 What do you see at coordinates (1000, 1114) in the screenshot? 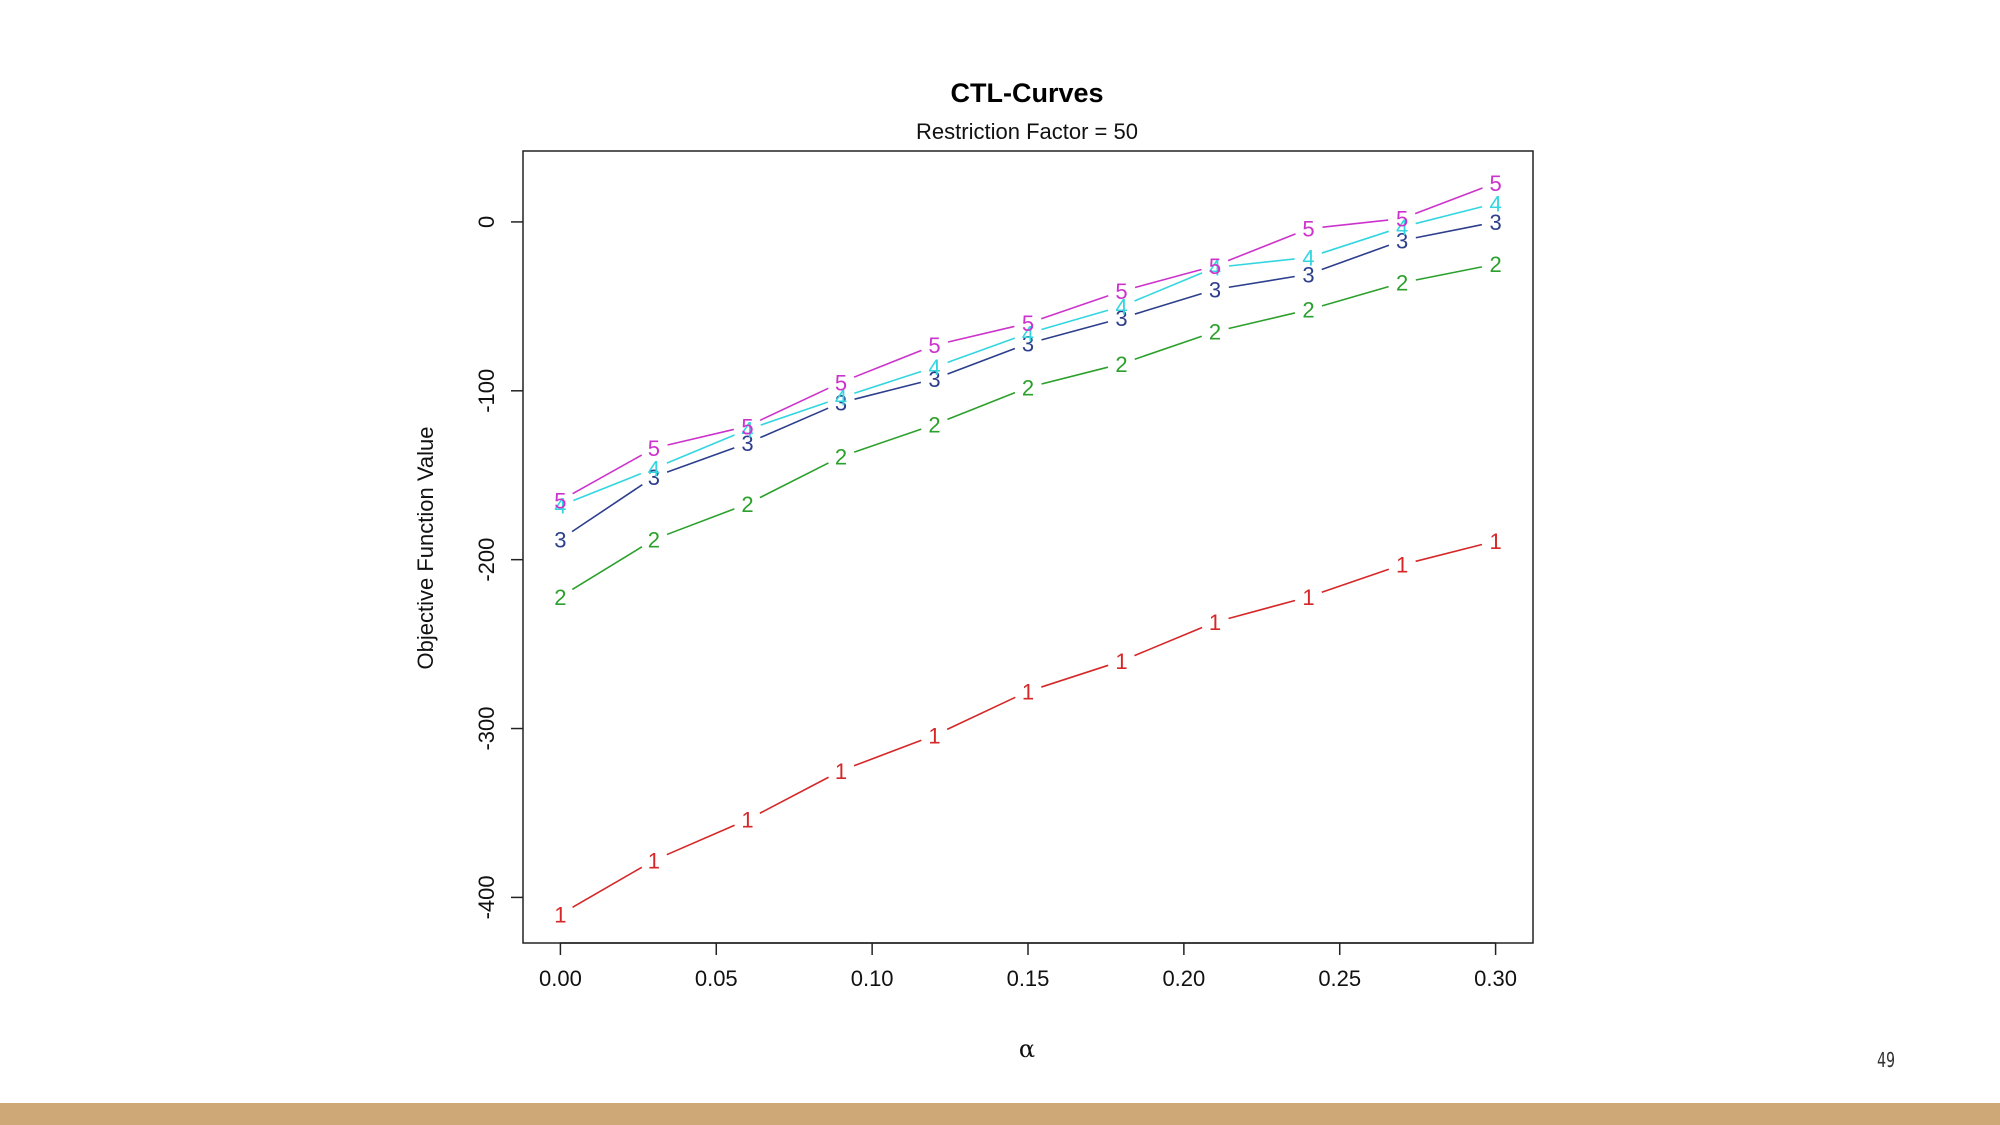
I see `footer-bar` at bounding box center [1000, 1114].